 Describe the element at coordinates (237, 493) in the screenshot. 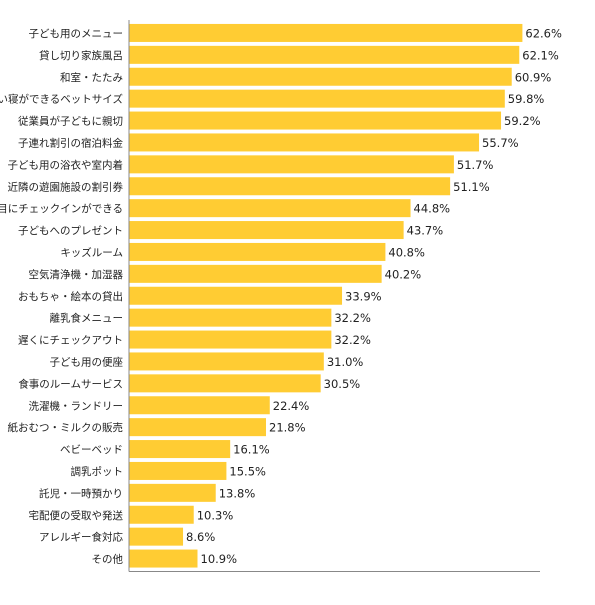

I see `value-label: 13.8%` at that location.